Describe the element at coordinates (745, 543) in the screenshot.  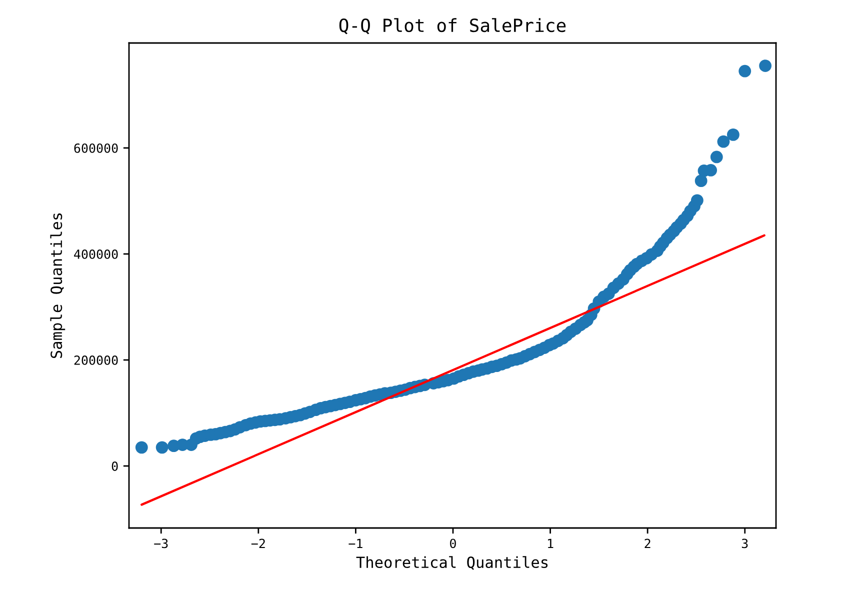
I see `x-tick-label: 3` at that location.